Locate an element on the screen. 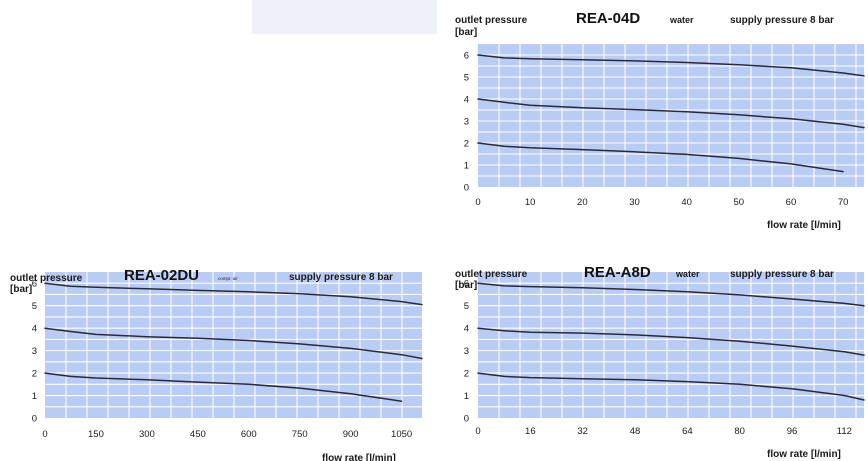 This screenshot has width=868, height=461. chart-title: REA-02DU is located at coordinates (161, 275).